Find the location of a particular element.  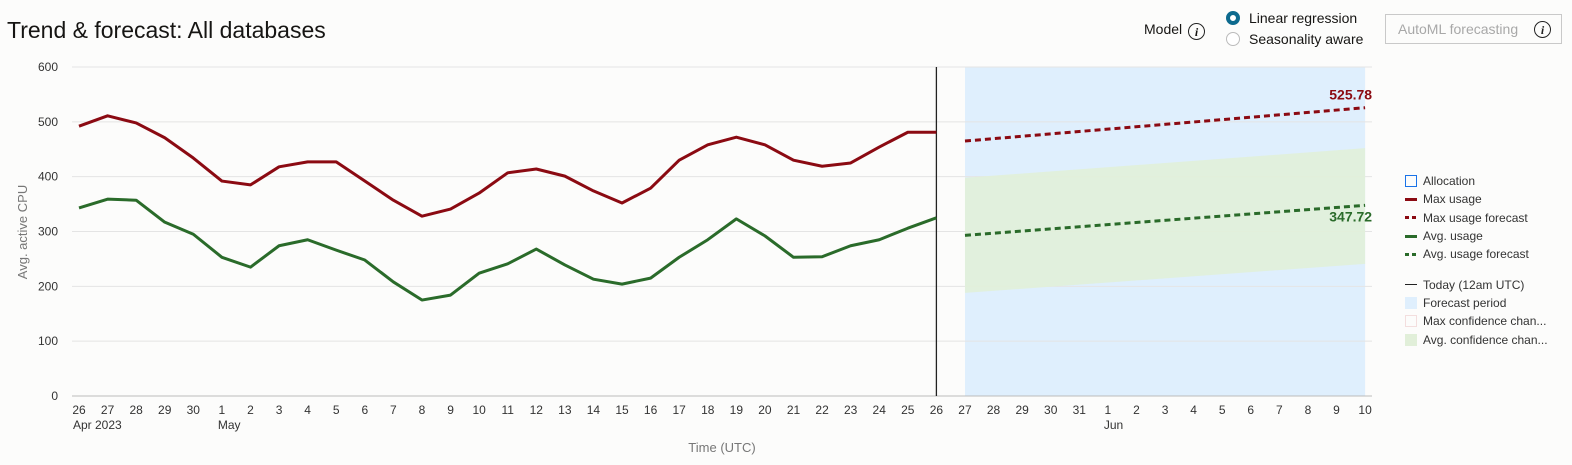

radio-linear-regression: Linear regression is located at coordinates (1291, 18).